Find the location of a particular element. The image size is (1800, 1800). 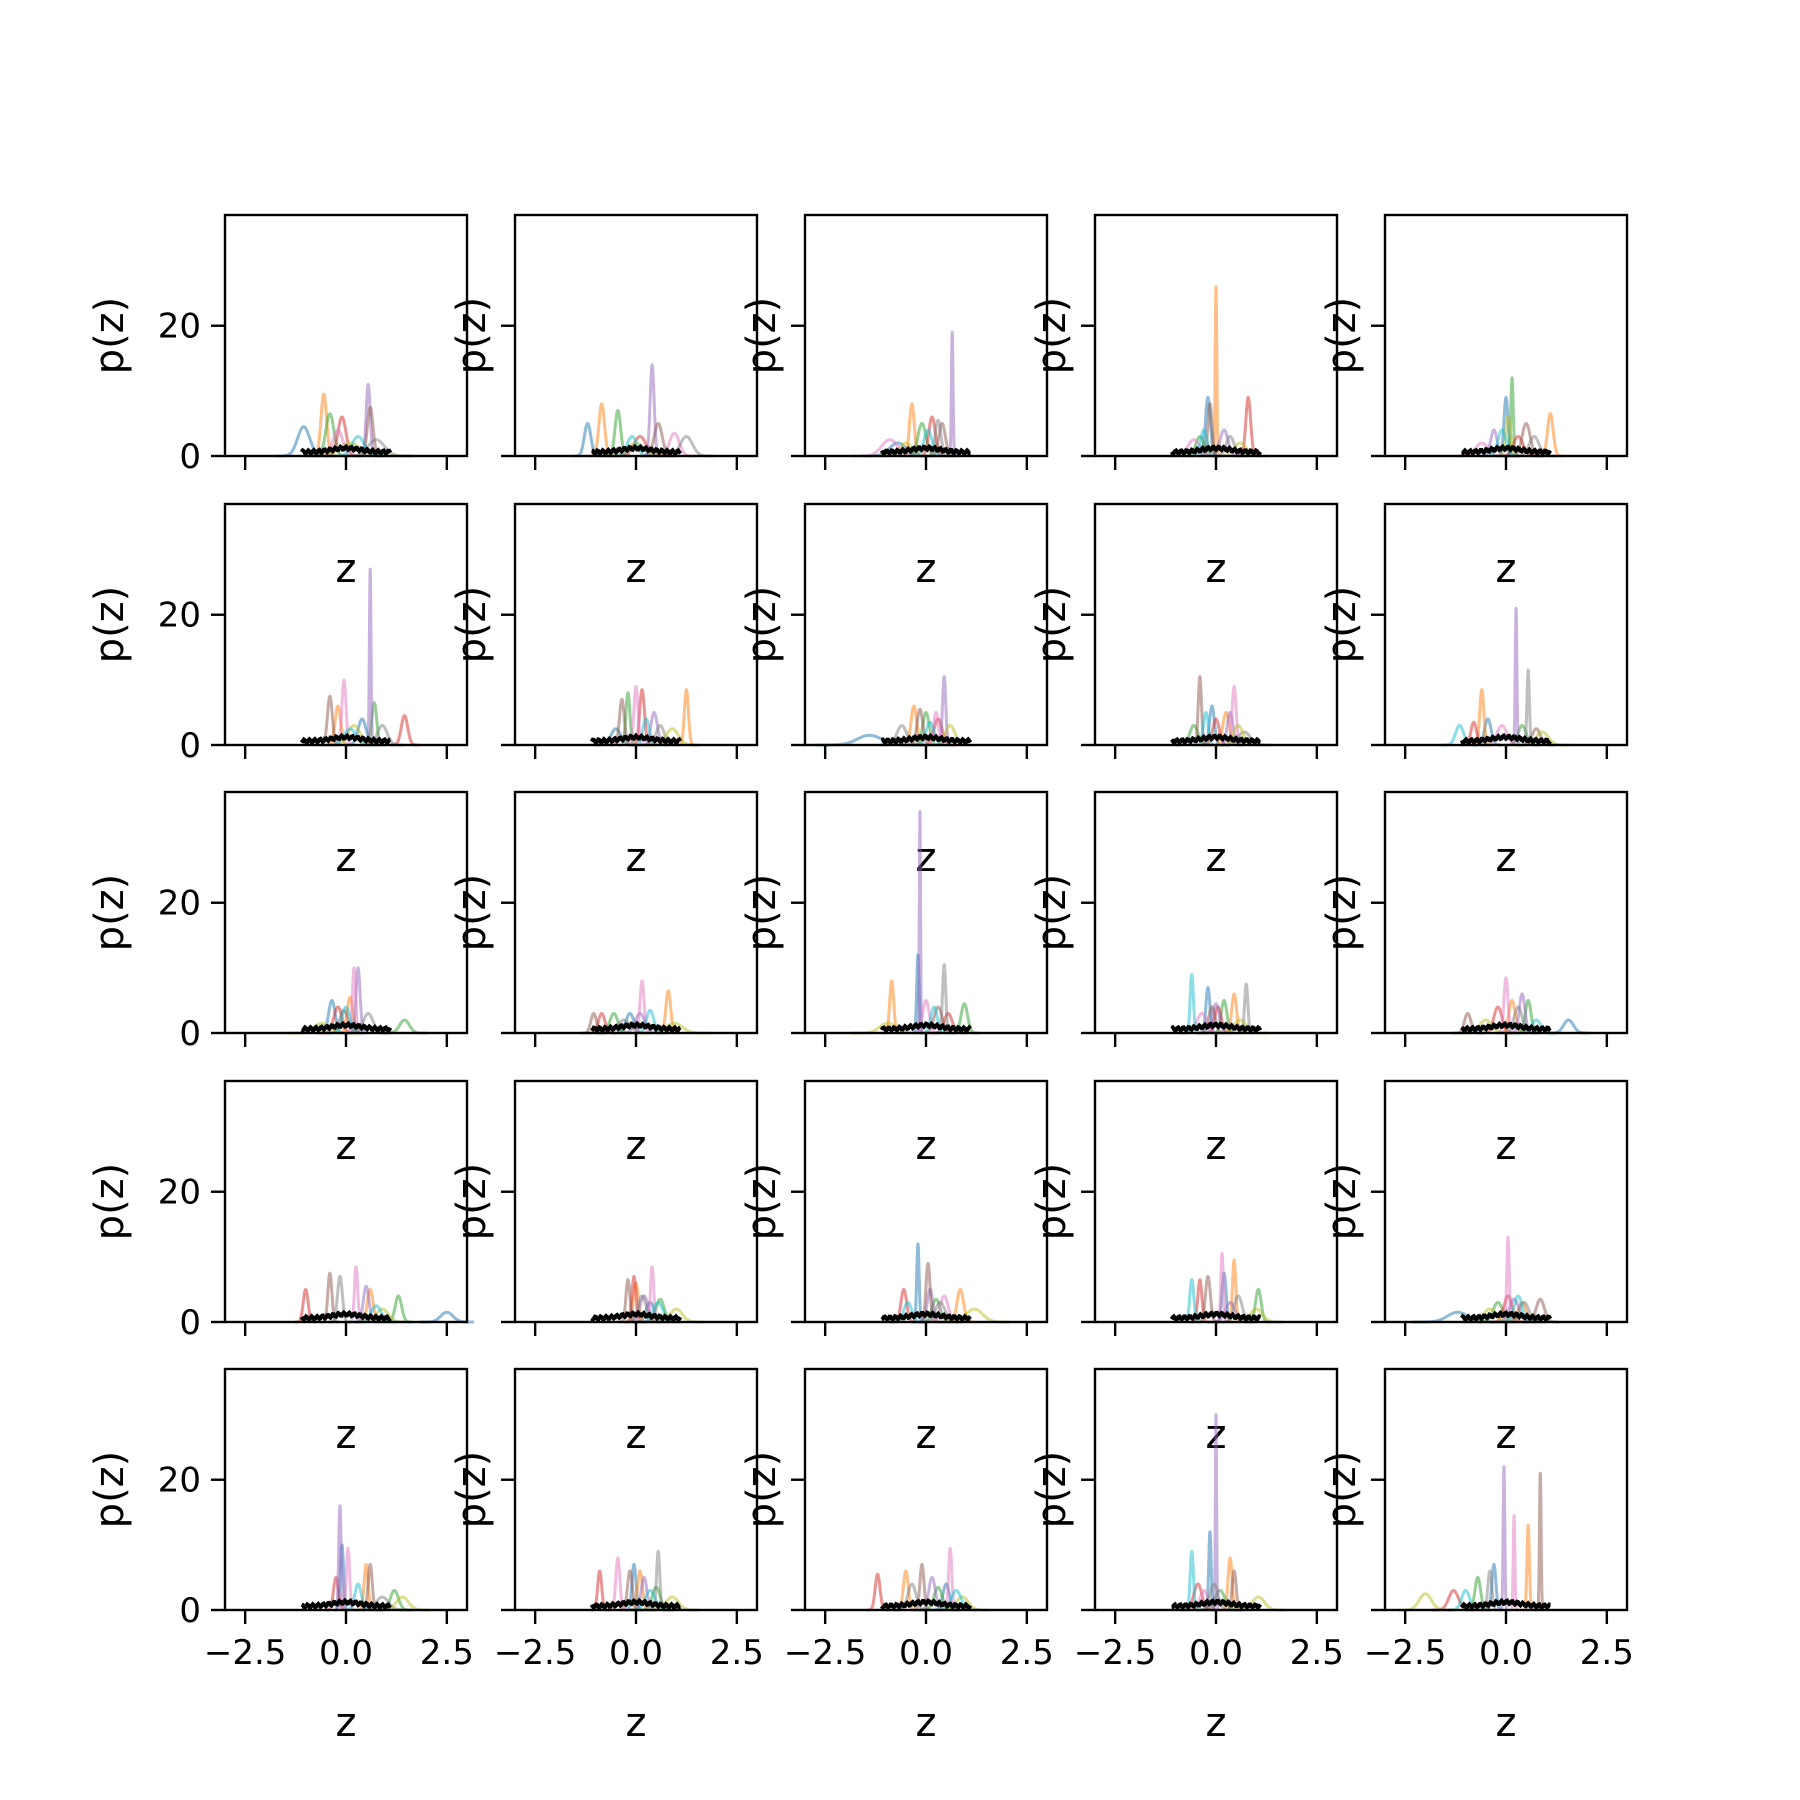

subplot-5-2: −2.5 0.0 2.5 z p(z) is located at coordinates (606, 1556).